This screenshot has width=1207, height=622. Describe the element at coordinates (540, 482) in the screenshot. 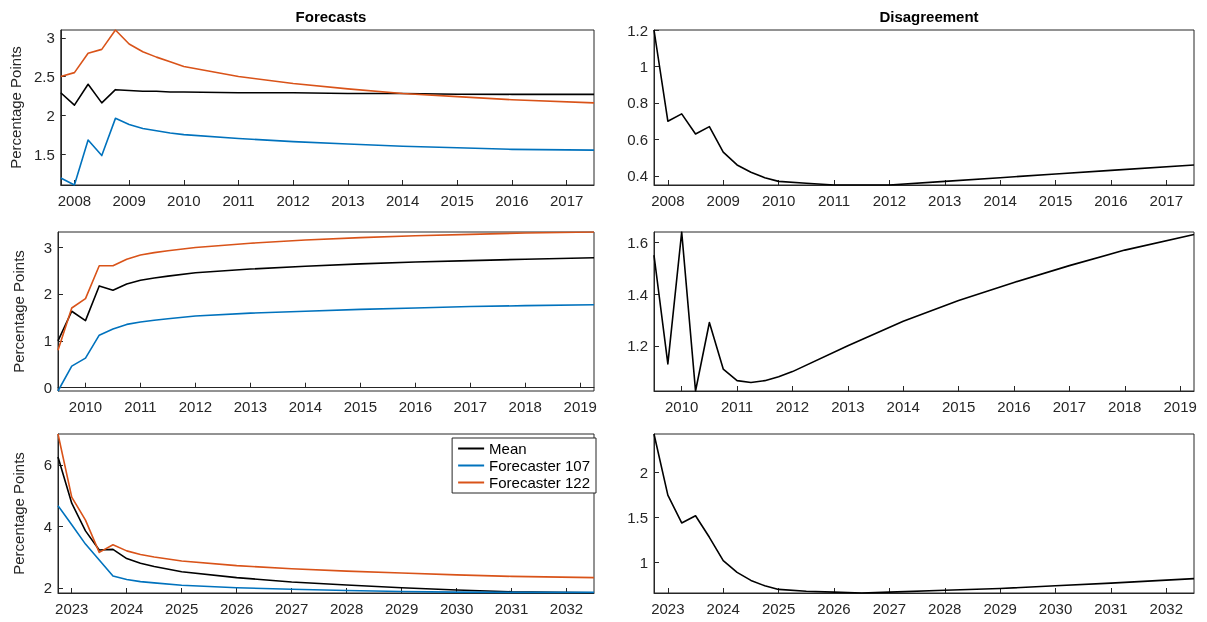

I see `legend-label: Forecaster 122` at that location.